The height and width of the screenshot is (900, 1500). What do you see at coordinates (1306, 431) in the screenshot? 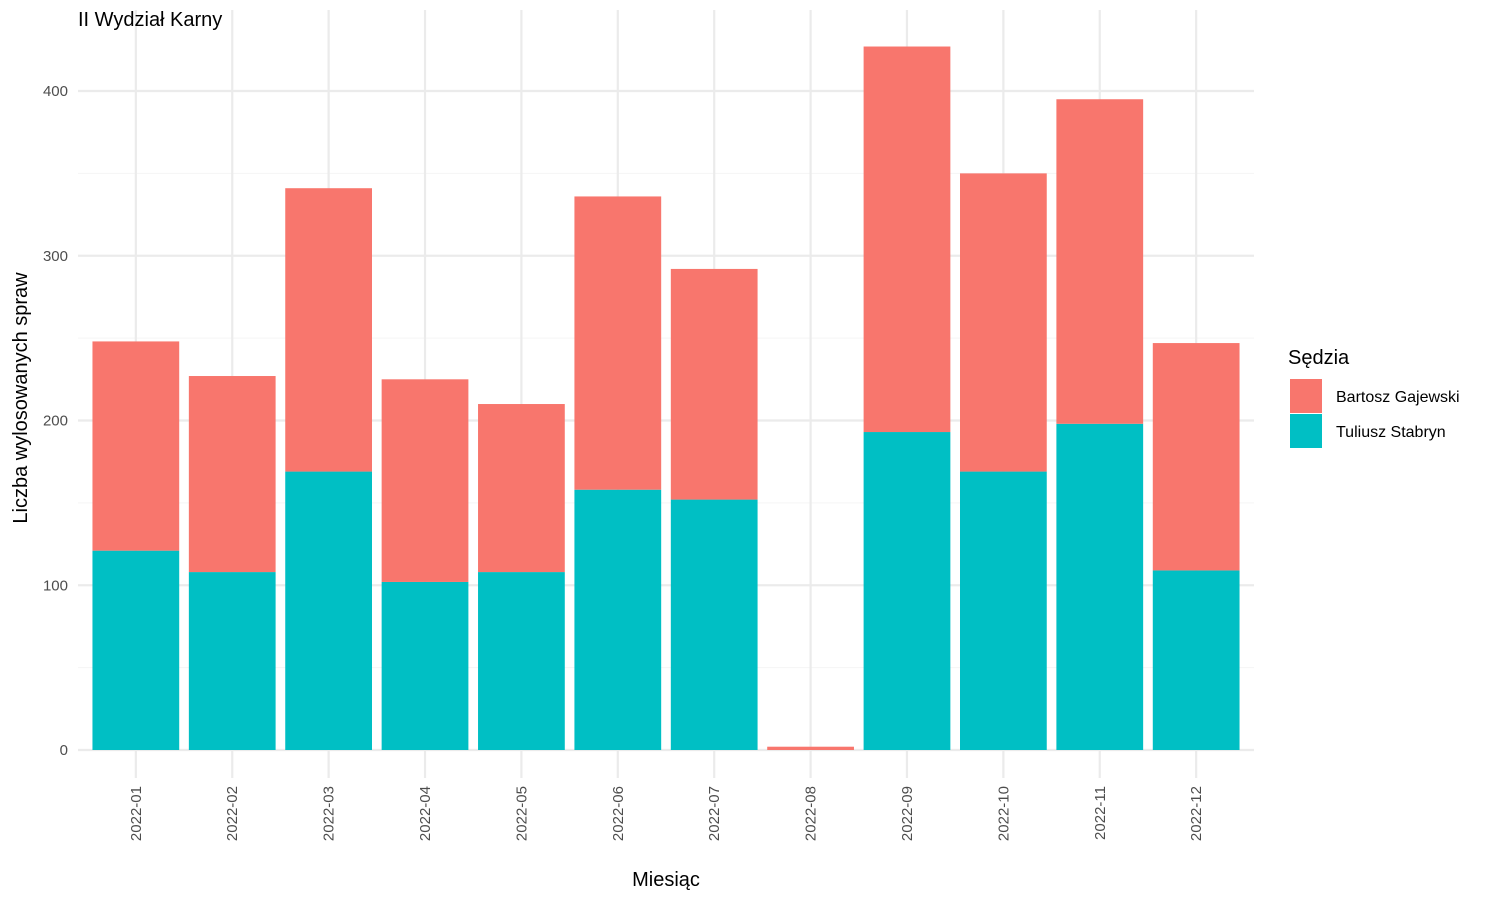
I see `legend-swatch-tuliusz-stabryn` at bounding box center [1306, 431].